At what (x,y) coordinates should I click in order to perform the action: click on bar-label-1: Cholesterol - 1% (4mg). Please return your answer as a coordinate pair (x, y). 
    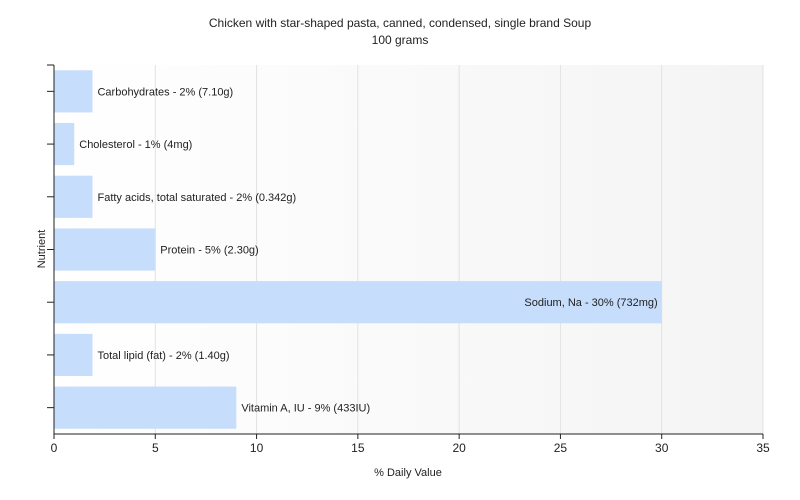
    Looking at the image, I should click on (135, 145).